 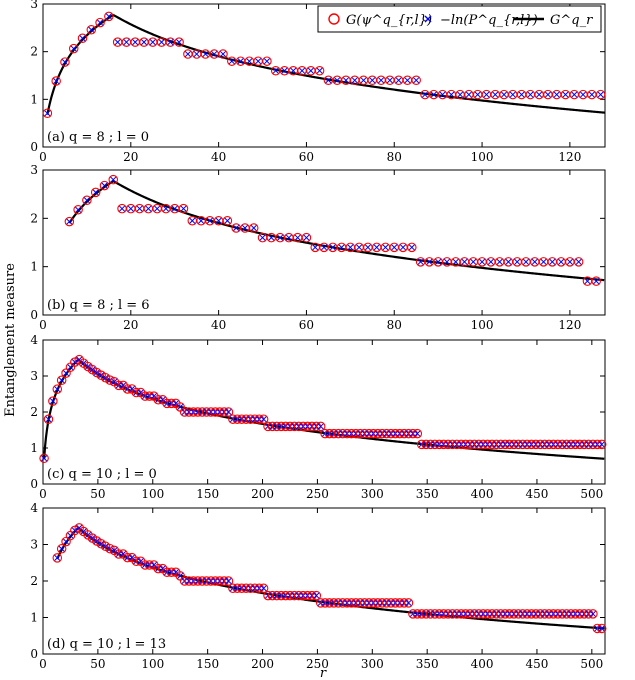 I want to click on panel-label: (c) q = 10 ; l = 0, so click(x=102, y=474).